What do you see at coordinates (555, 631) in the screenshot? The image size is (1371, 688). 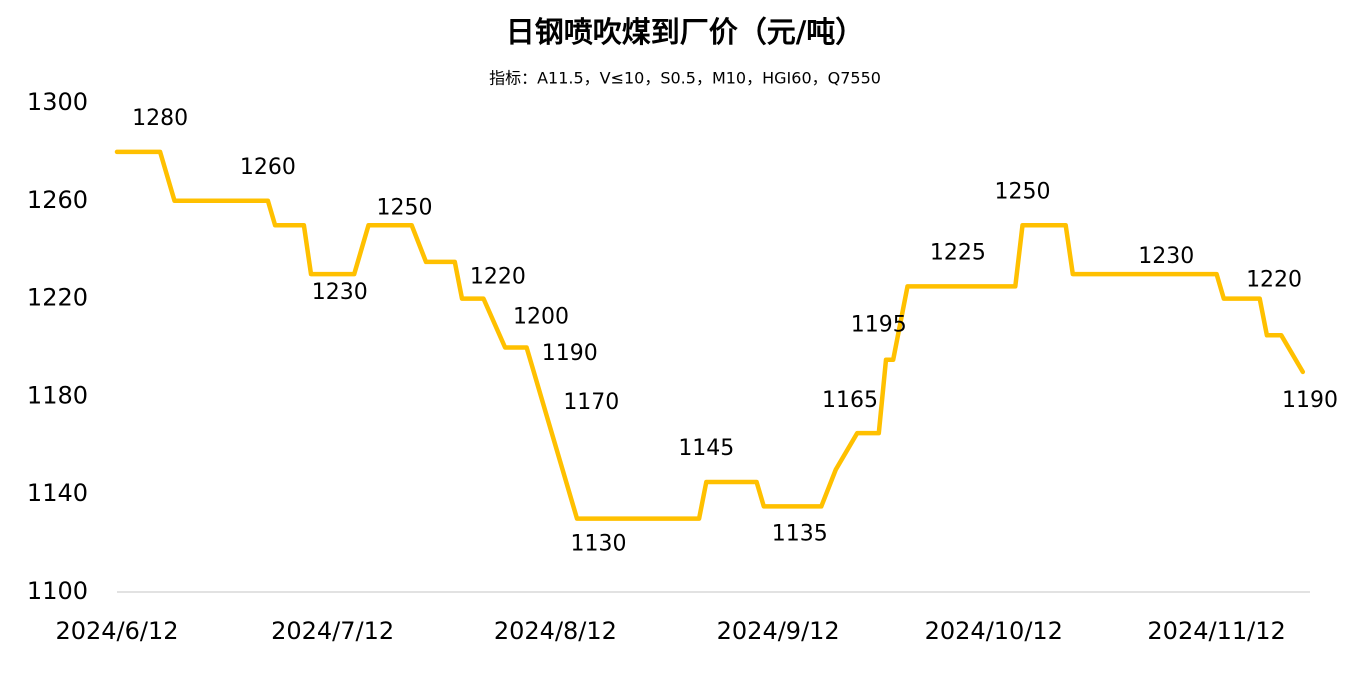 I see `x-tick-label: 2024/8/12` at bounding box center [555, 631].